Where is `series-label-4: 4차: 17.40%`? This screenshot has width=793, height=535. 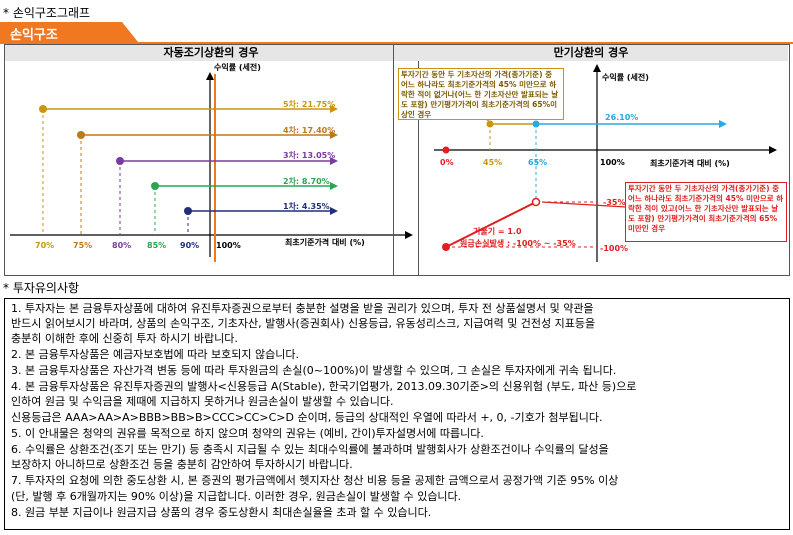 series-label-4: 4차: 17.40% is located at coordinates (309, 130).